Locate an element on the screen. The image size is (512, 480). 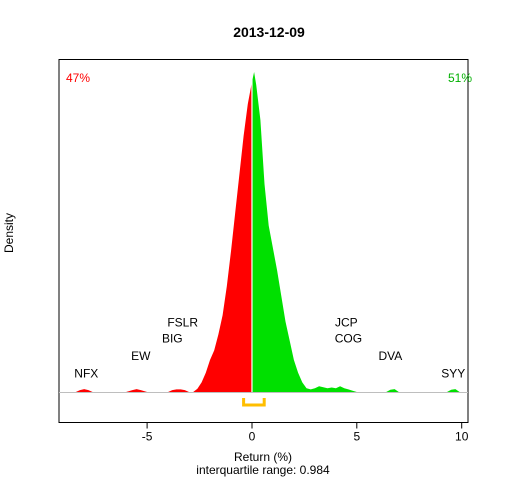
x-axis: -5 0 5 10 is located at coordinates (305, 433).